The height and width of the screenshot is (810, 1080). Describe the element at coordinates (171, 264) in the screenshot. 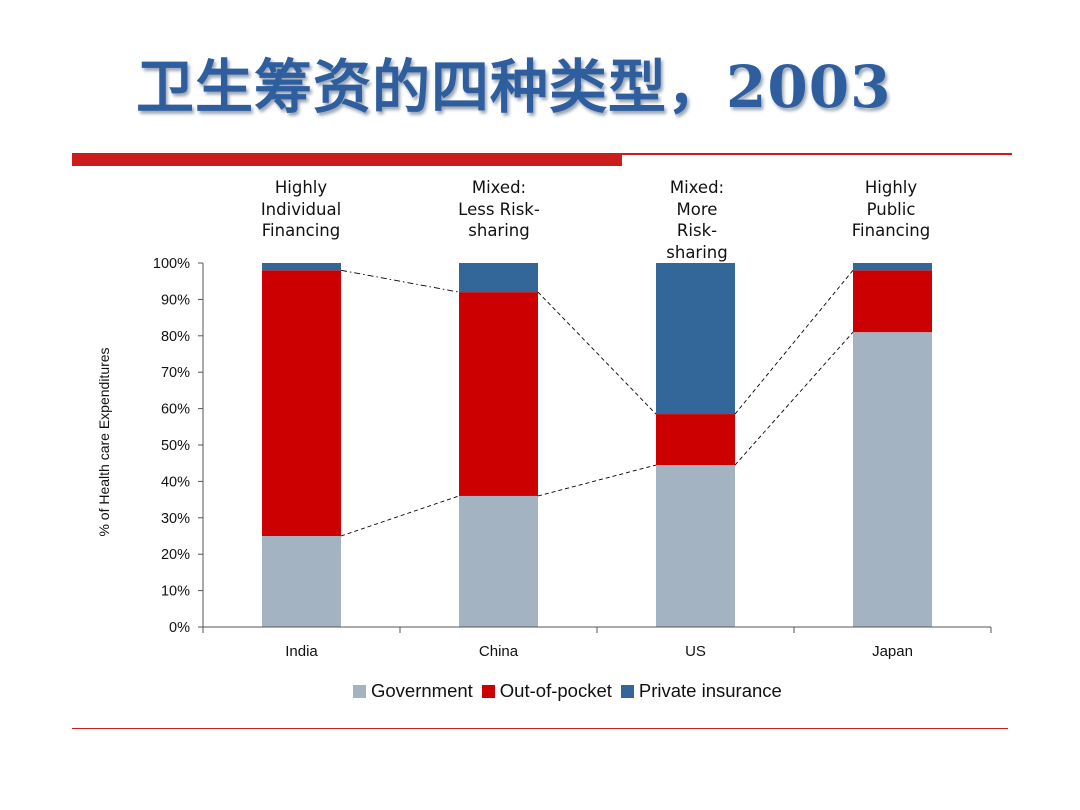

I see `y-tick-label: 100%` at that location.